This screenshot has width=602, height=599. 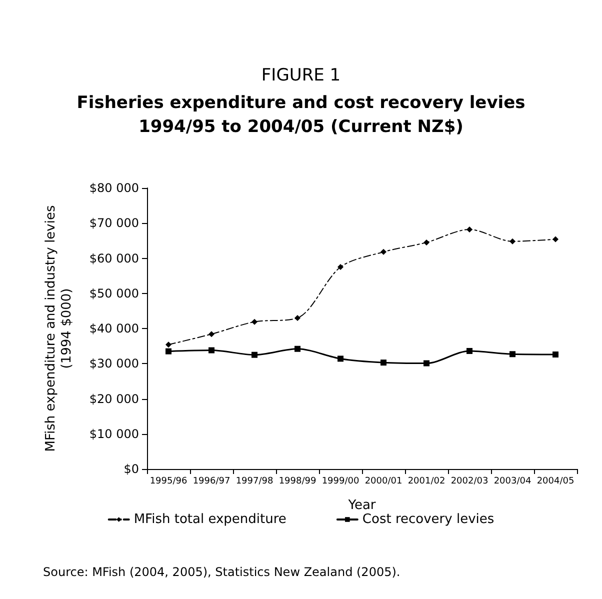 What do you see at coordinates (131, 469) in the screenshot?
I see `y-tick-label: $0` at bounding box center [131, 469].